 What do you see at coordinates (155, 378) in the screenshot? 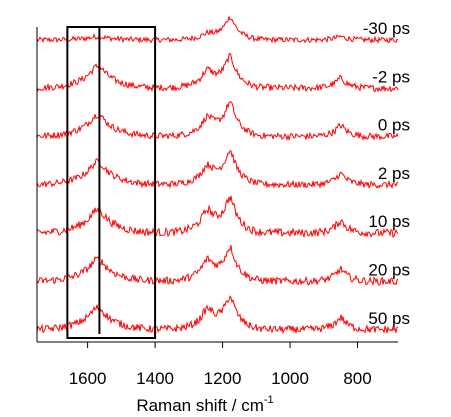
I see `x-tick-label-2: 1400` at bounding box center [155, 378].